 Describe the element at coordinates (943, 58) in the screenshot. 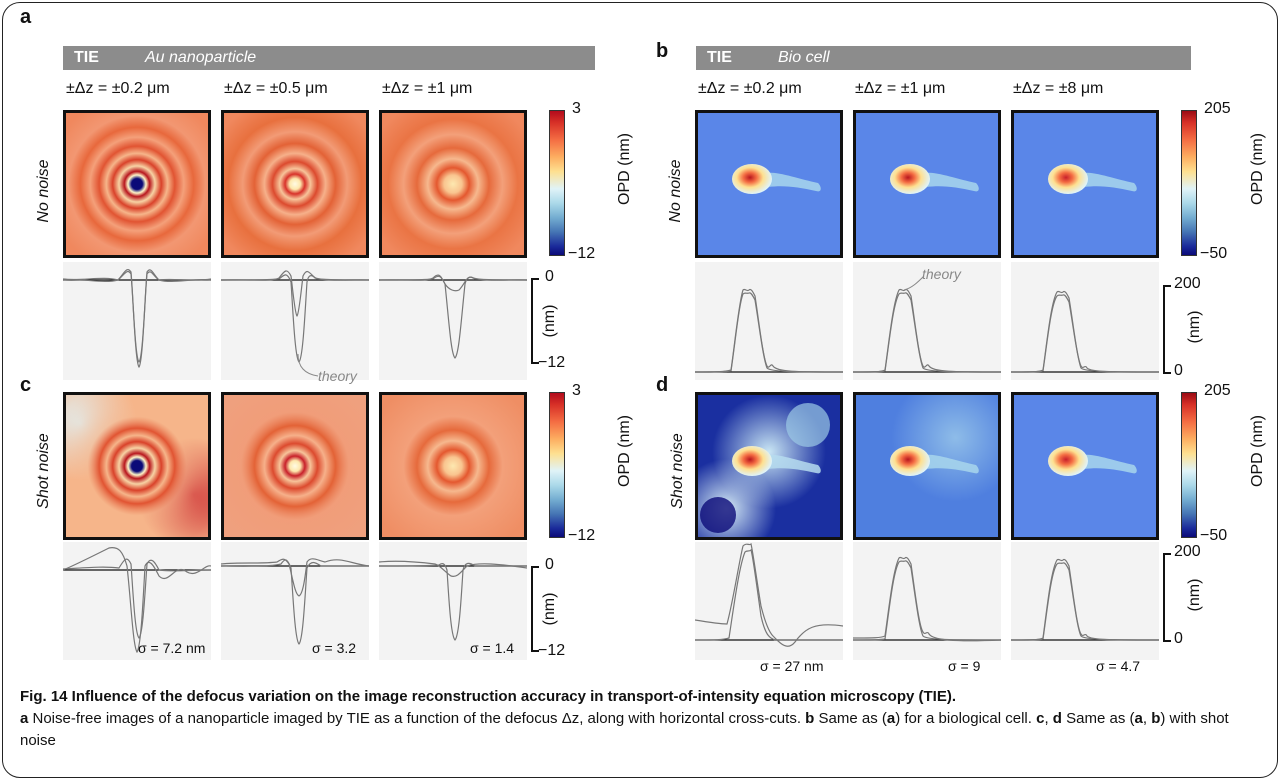

I see `panel-b-header: TIE Bio cell` at that location.